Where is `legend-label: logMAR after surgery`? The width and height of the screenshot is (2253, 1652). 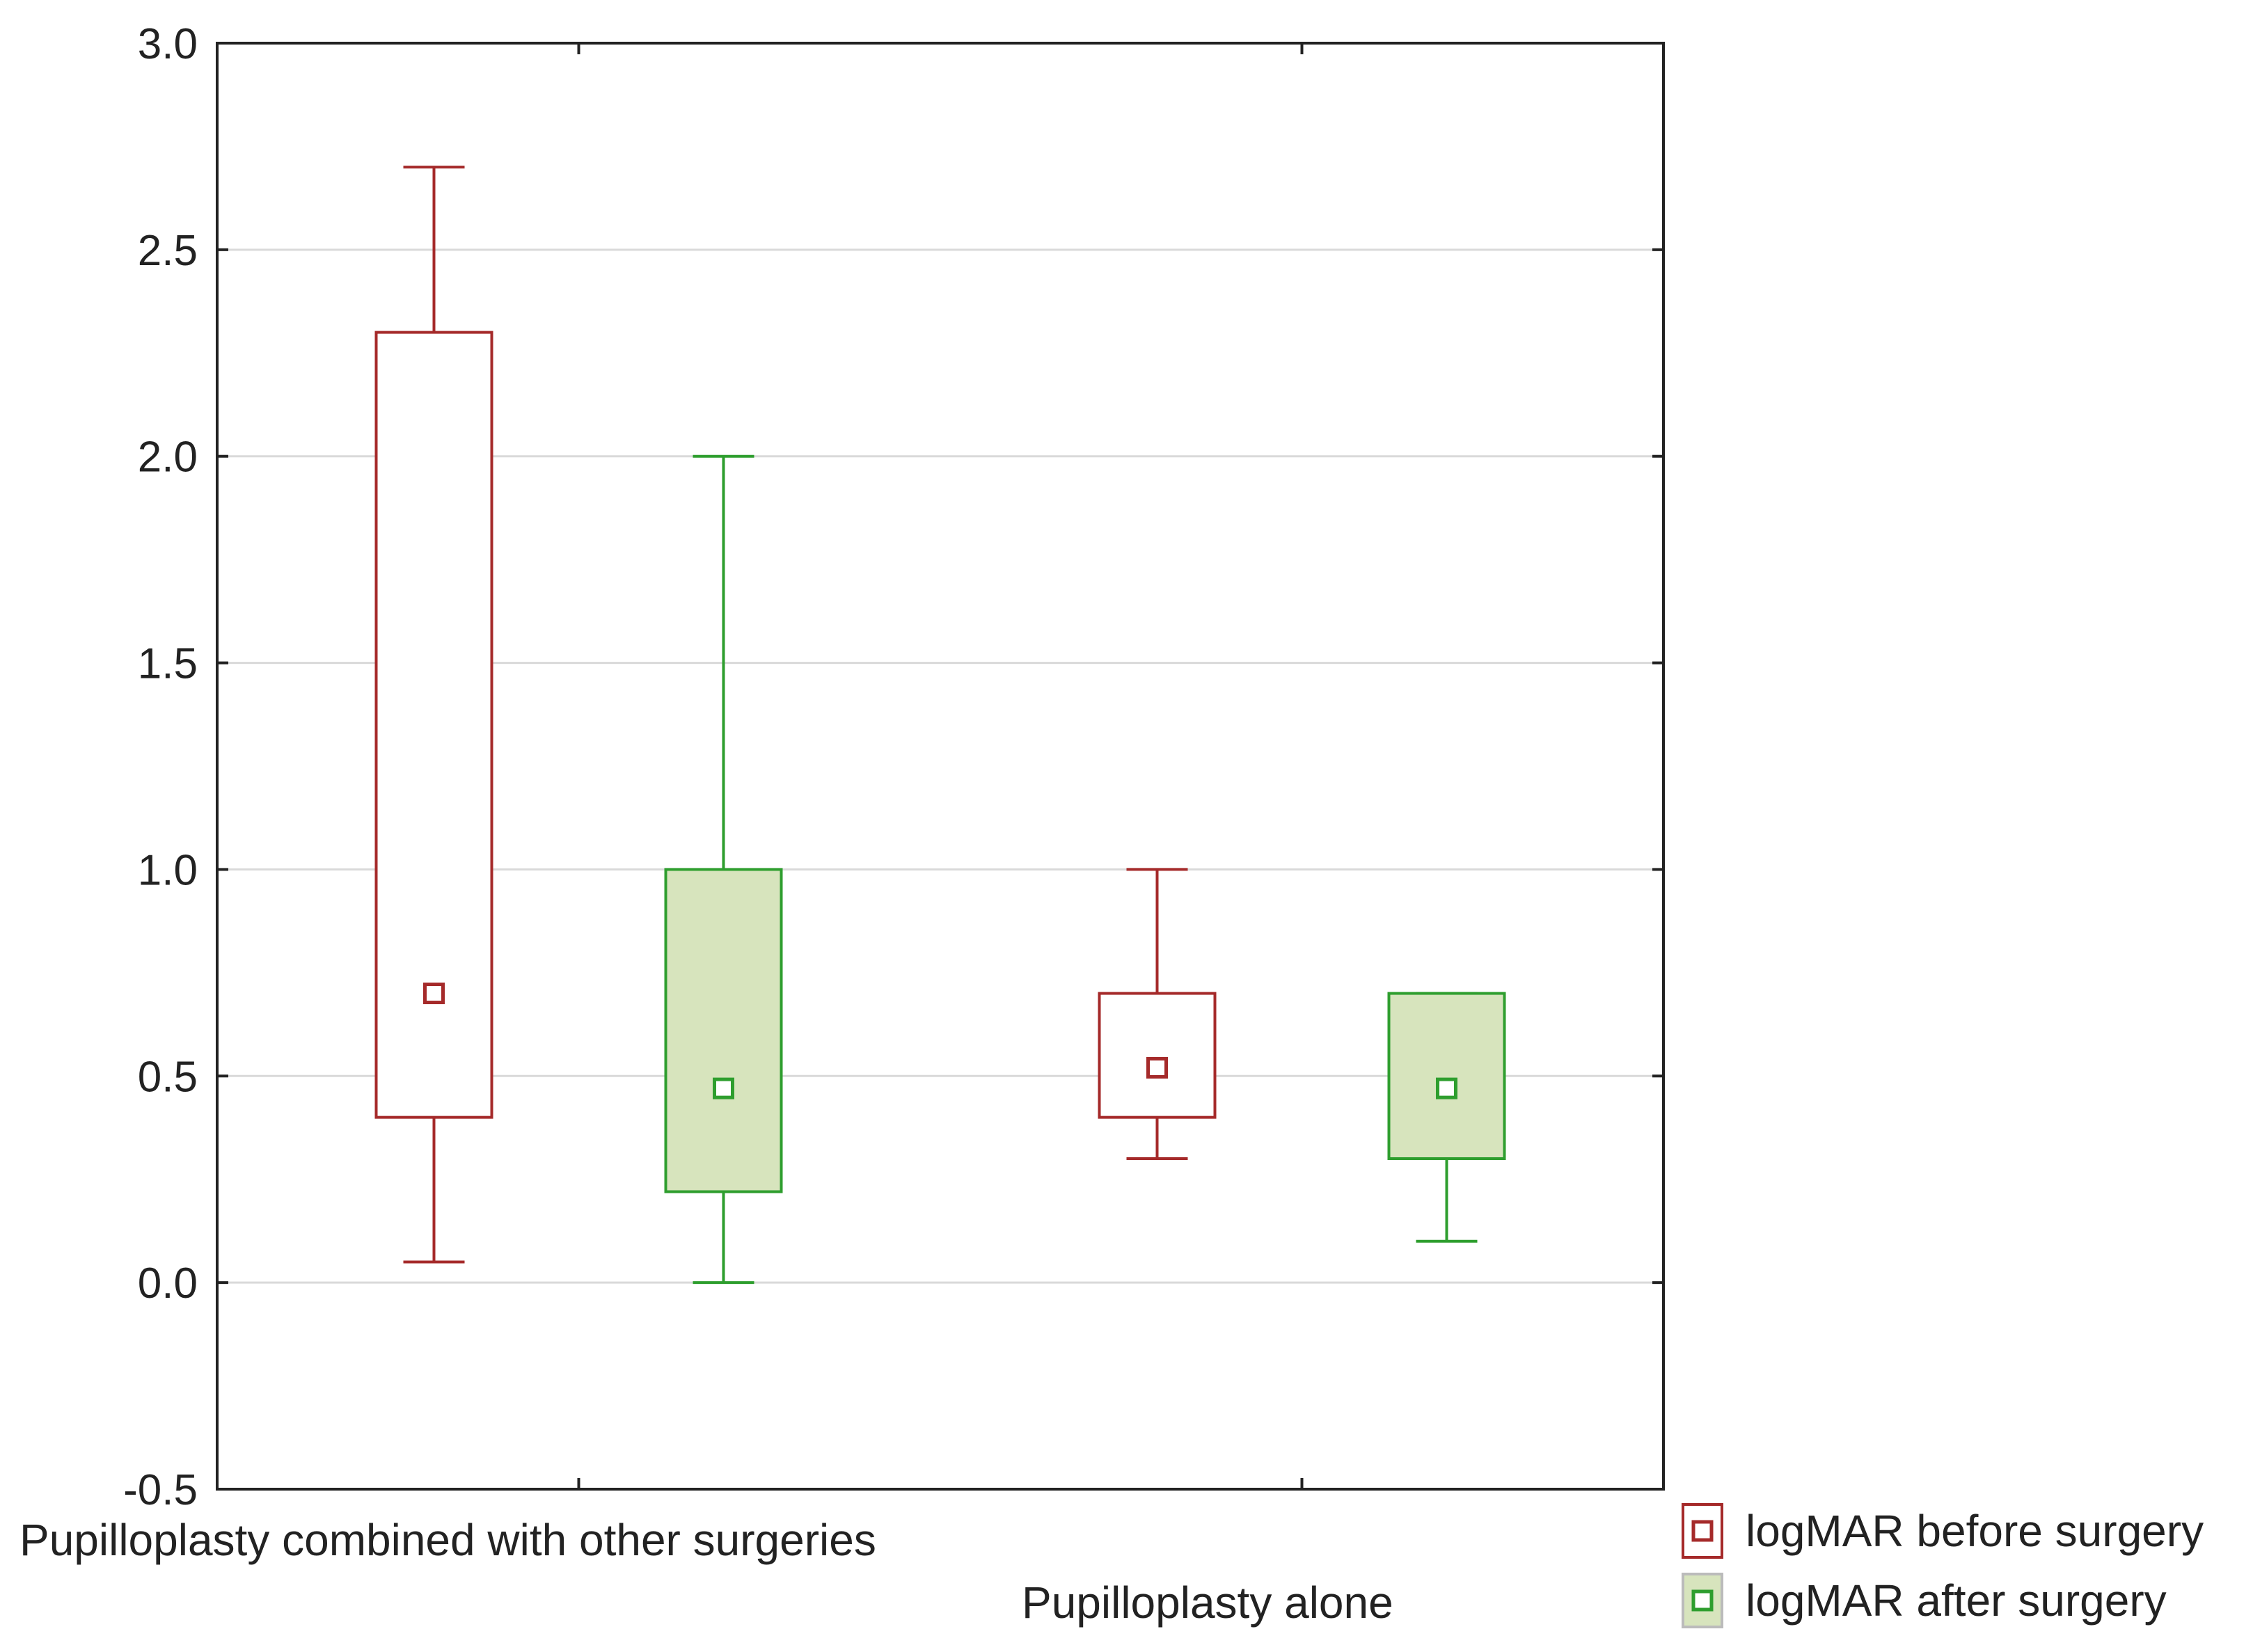
legend-label: logMAR after surgery is located at coordinates (1956, 1600).